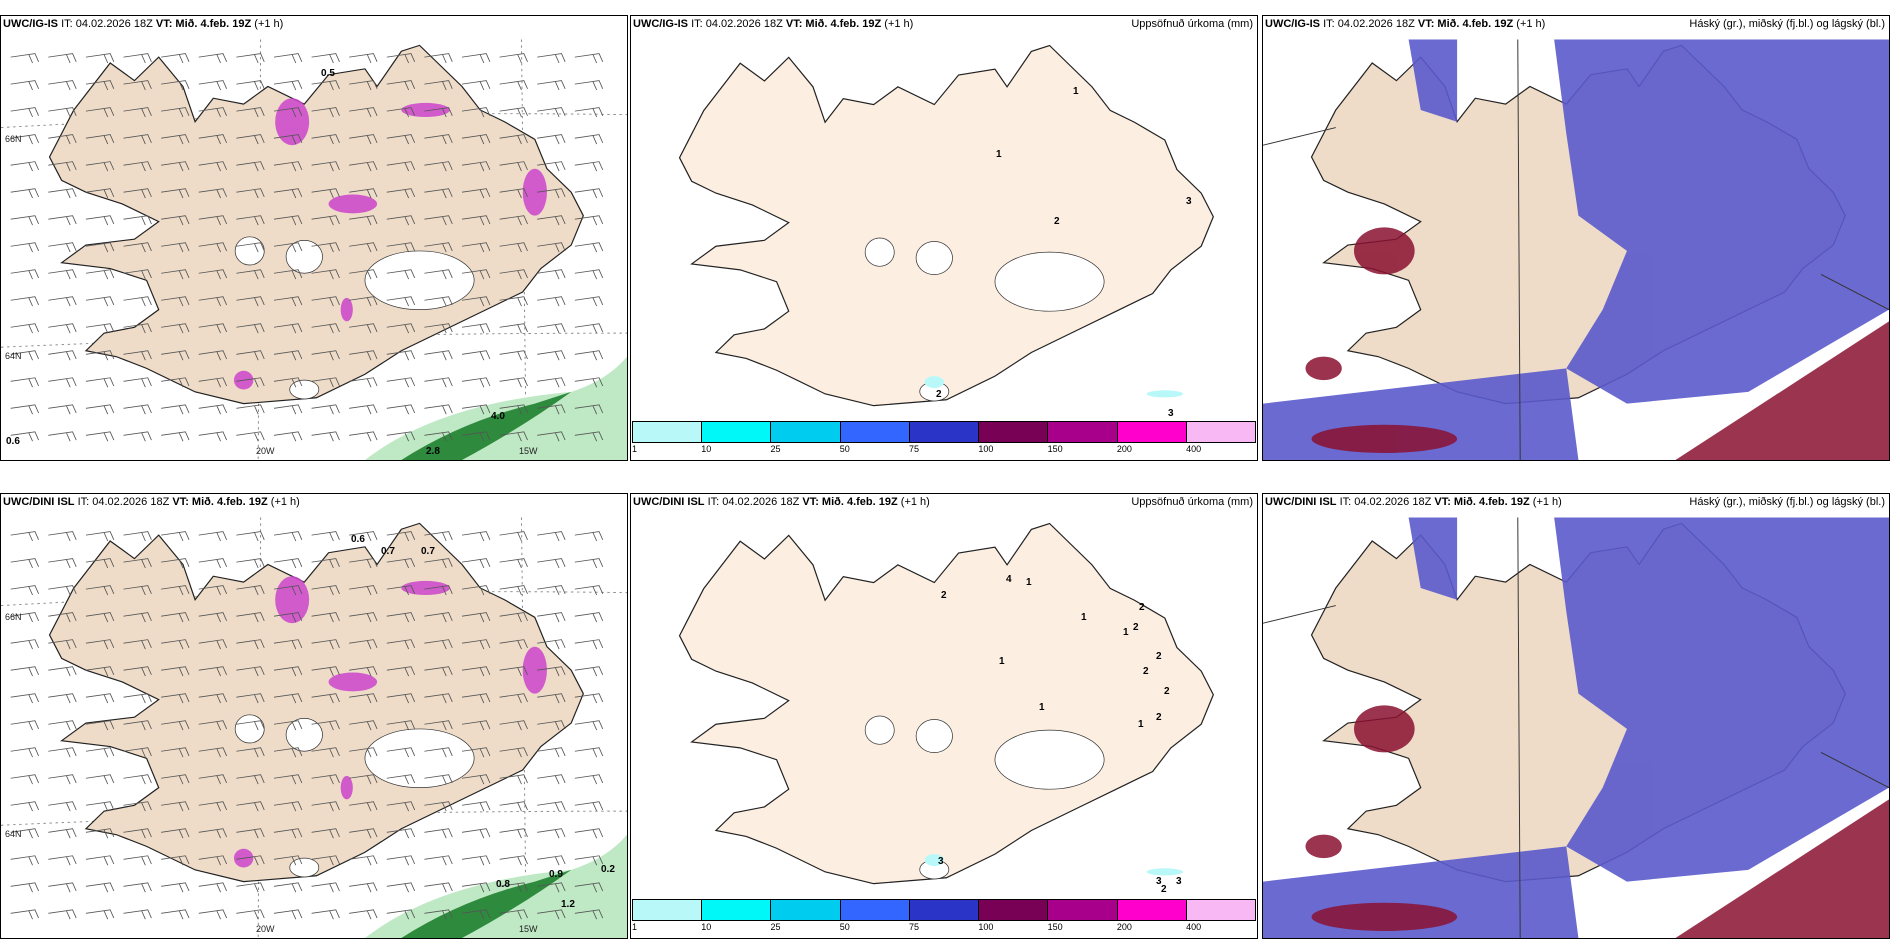 Image resolution: width=1900 pixels, height=950 pixels. What do you see at coordinates (358, 539) in the screenshot?
I see `contour-label: 0.6` at bounding box center [358, 539].